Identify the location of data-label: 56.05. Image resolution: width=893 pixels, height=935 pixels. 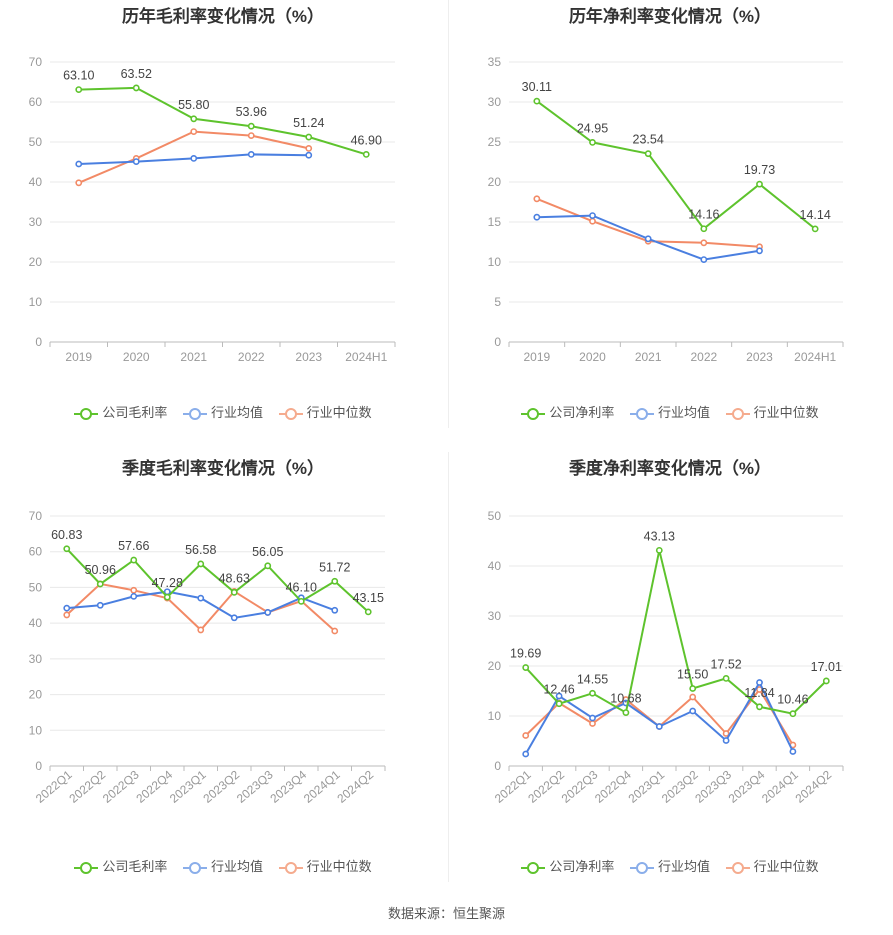
(267, 552).